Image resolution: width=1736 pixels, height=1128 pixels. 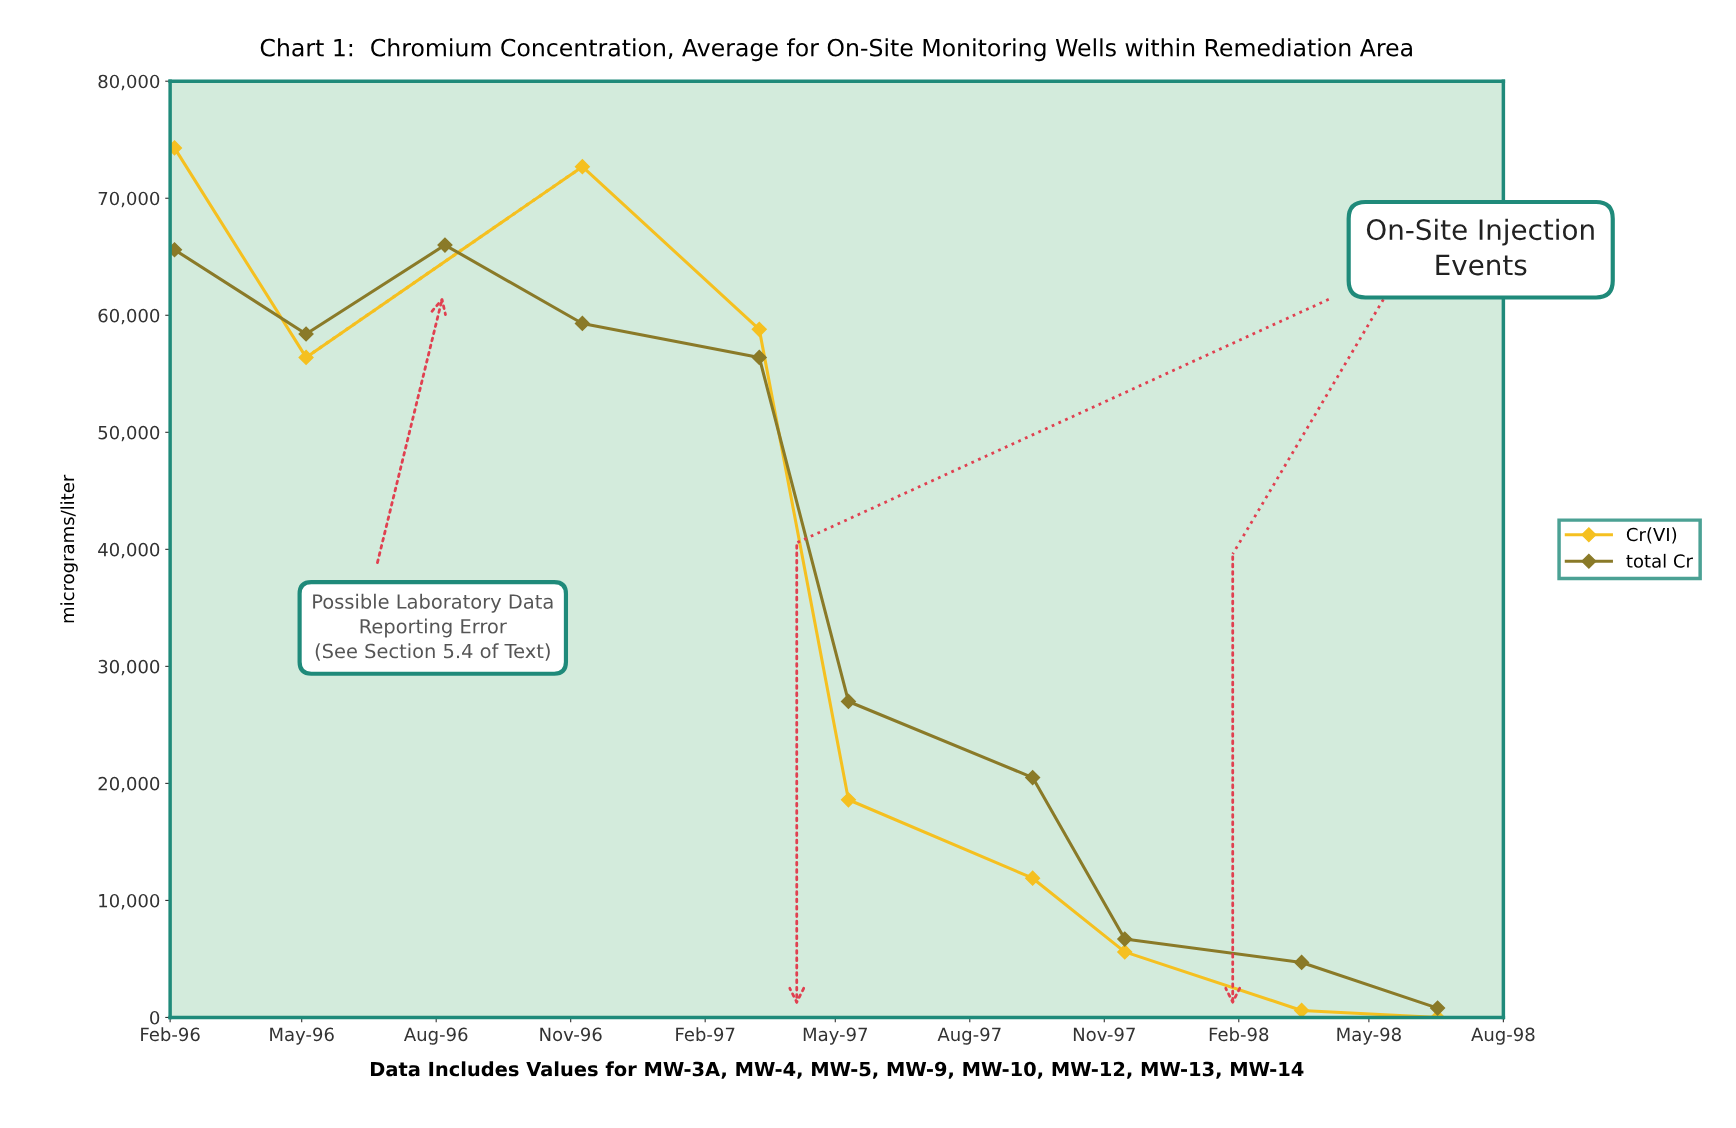 I want to click on x-tick-label: Feb-98, so click(x=1239, y=1034).